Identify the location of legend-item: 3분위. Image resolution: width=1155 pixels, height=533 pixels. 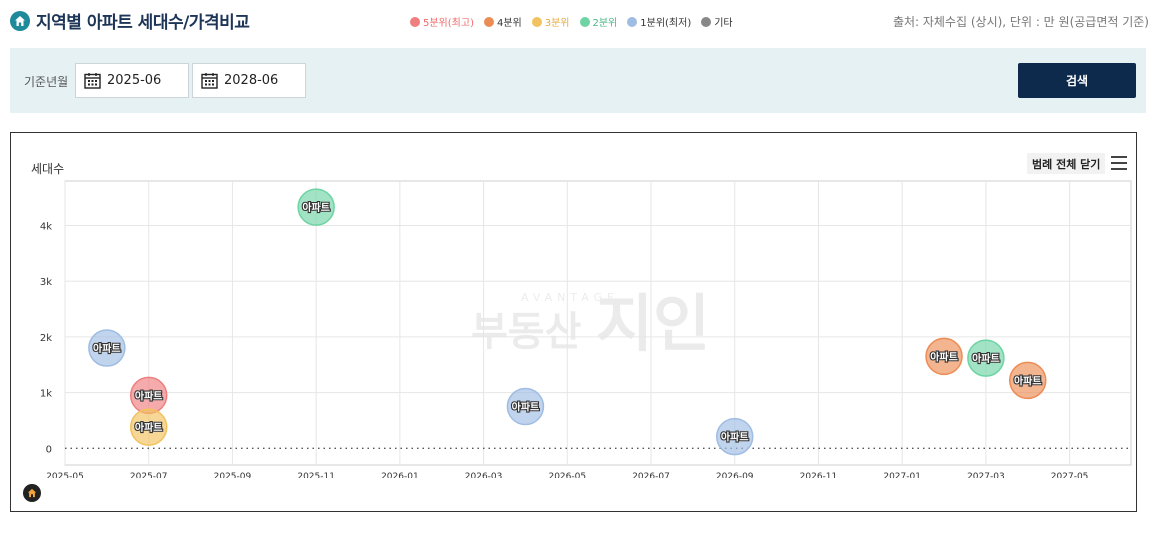
(550, 21).